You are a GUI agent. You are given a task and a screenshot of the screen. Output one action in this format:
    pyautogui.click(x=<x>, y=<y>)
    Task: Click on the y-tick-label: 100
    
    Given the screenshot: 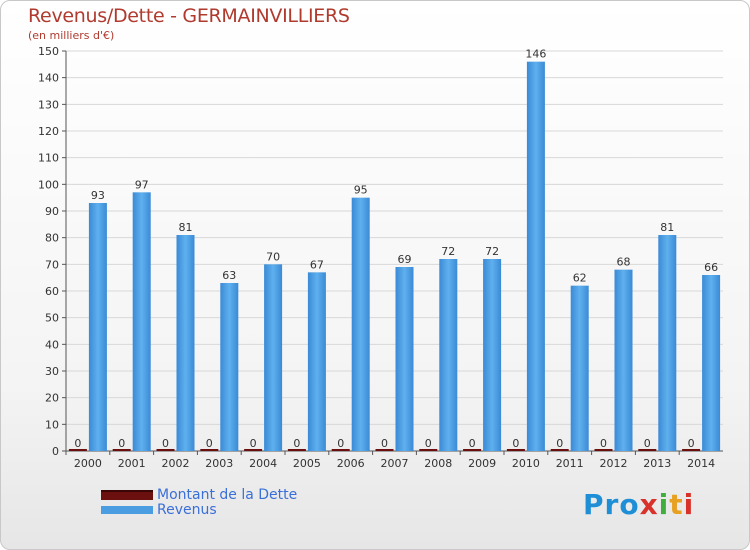 What is the action you would take?
    pyautogui.click(x=48, y=184)
    